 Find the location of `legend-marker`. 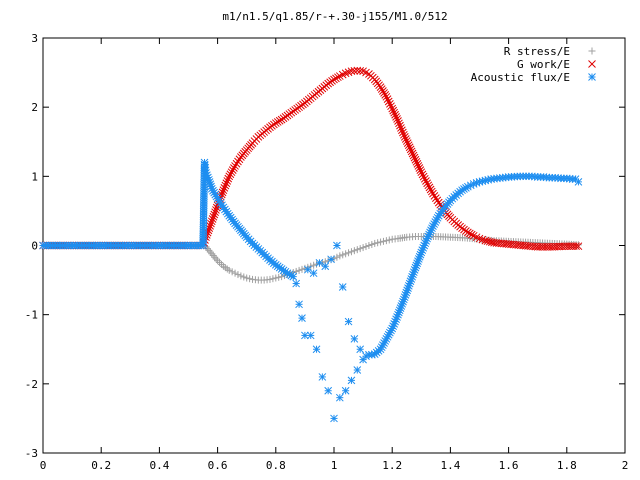

legend-marker is located at coordinates (592, 64).